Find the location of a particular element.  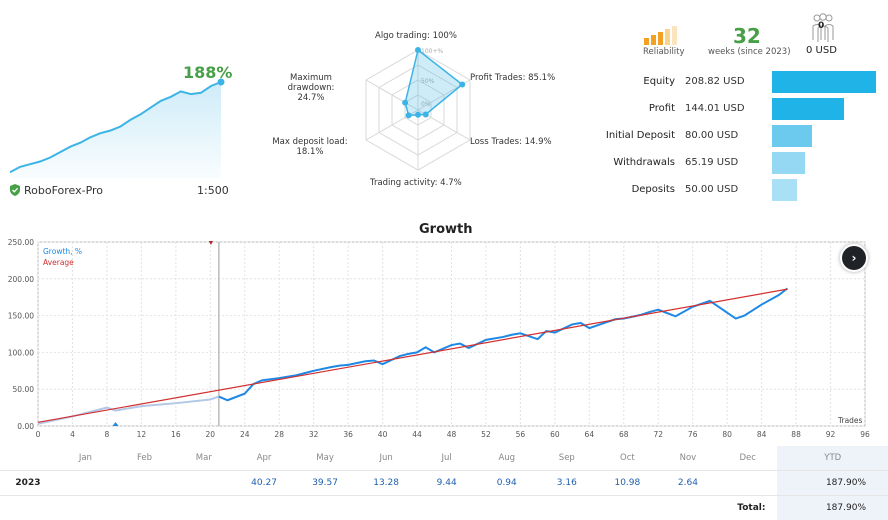

month-header: Jul is located at coordinates (447, 458).